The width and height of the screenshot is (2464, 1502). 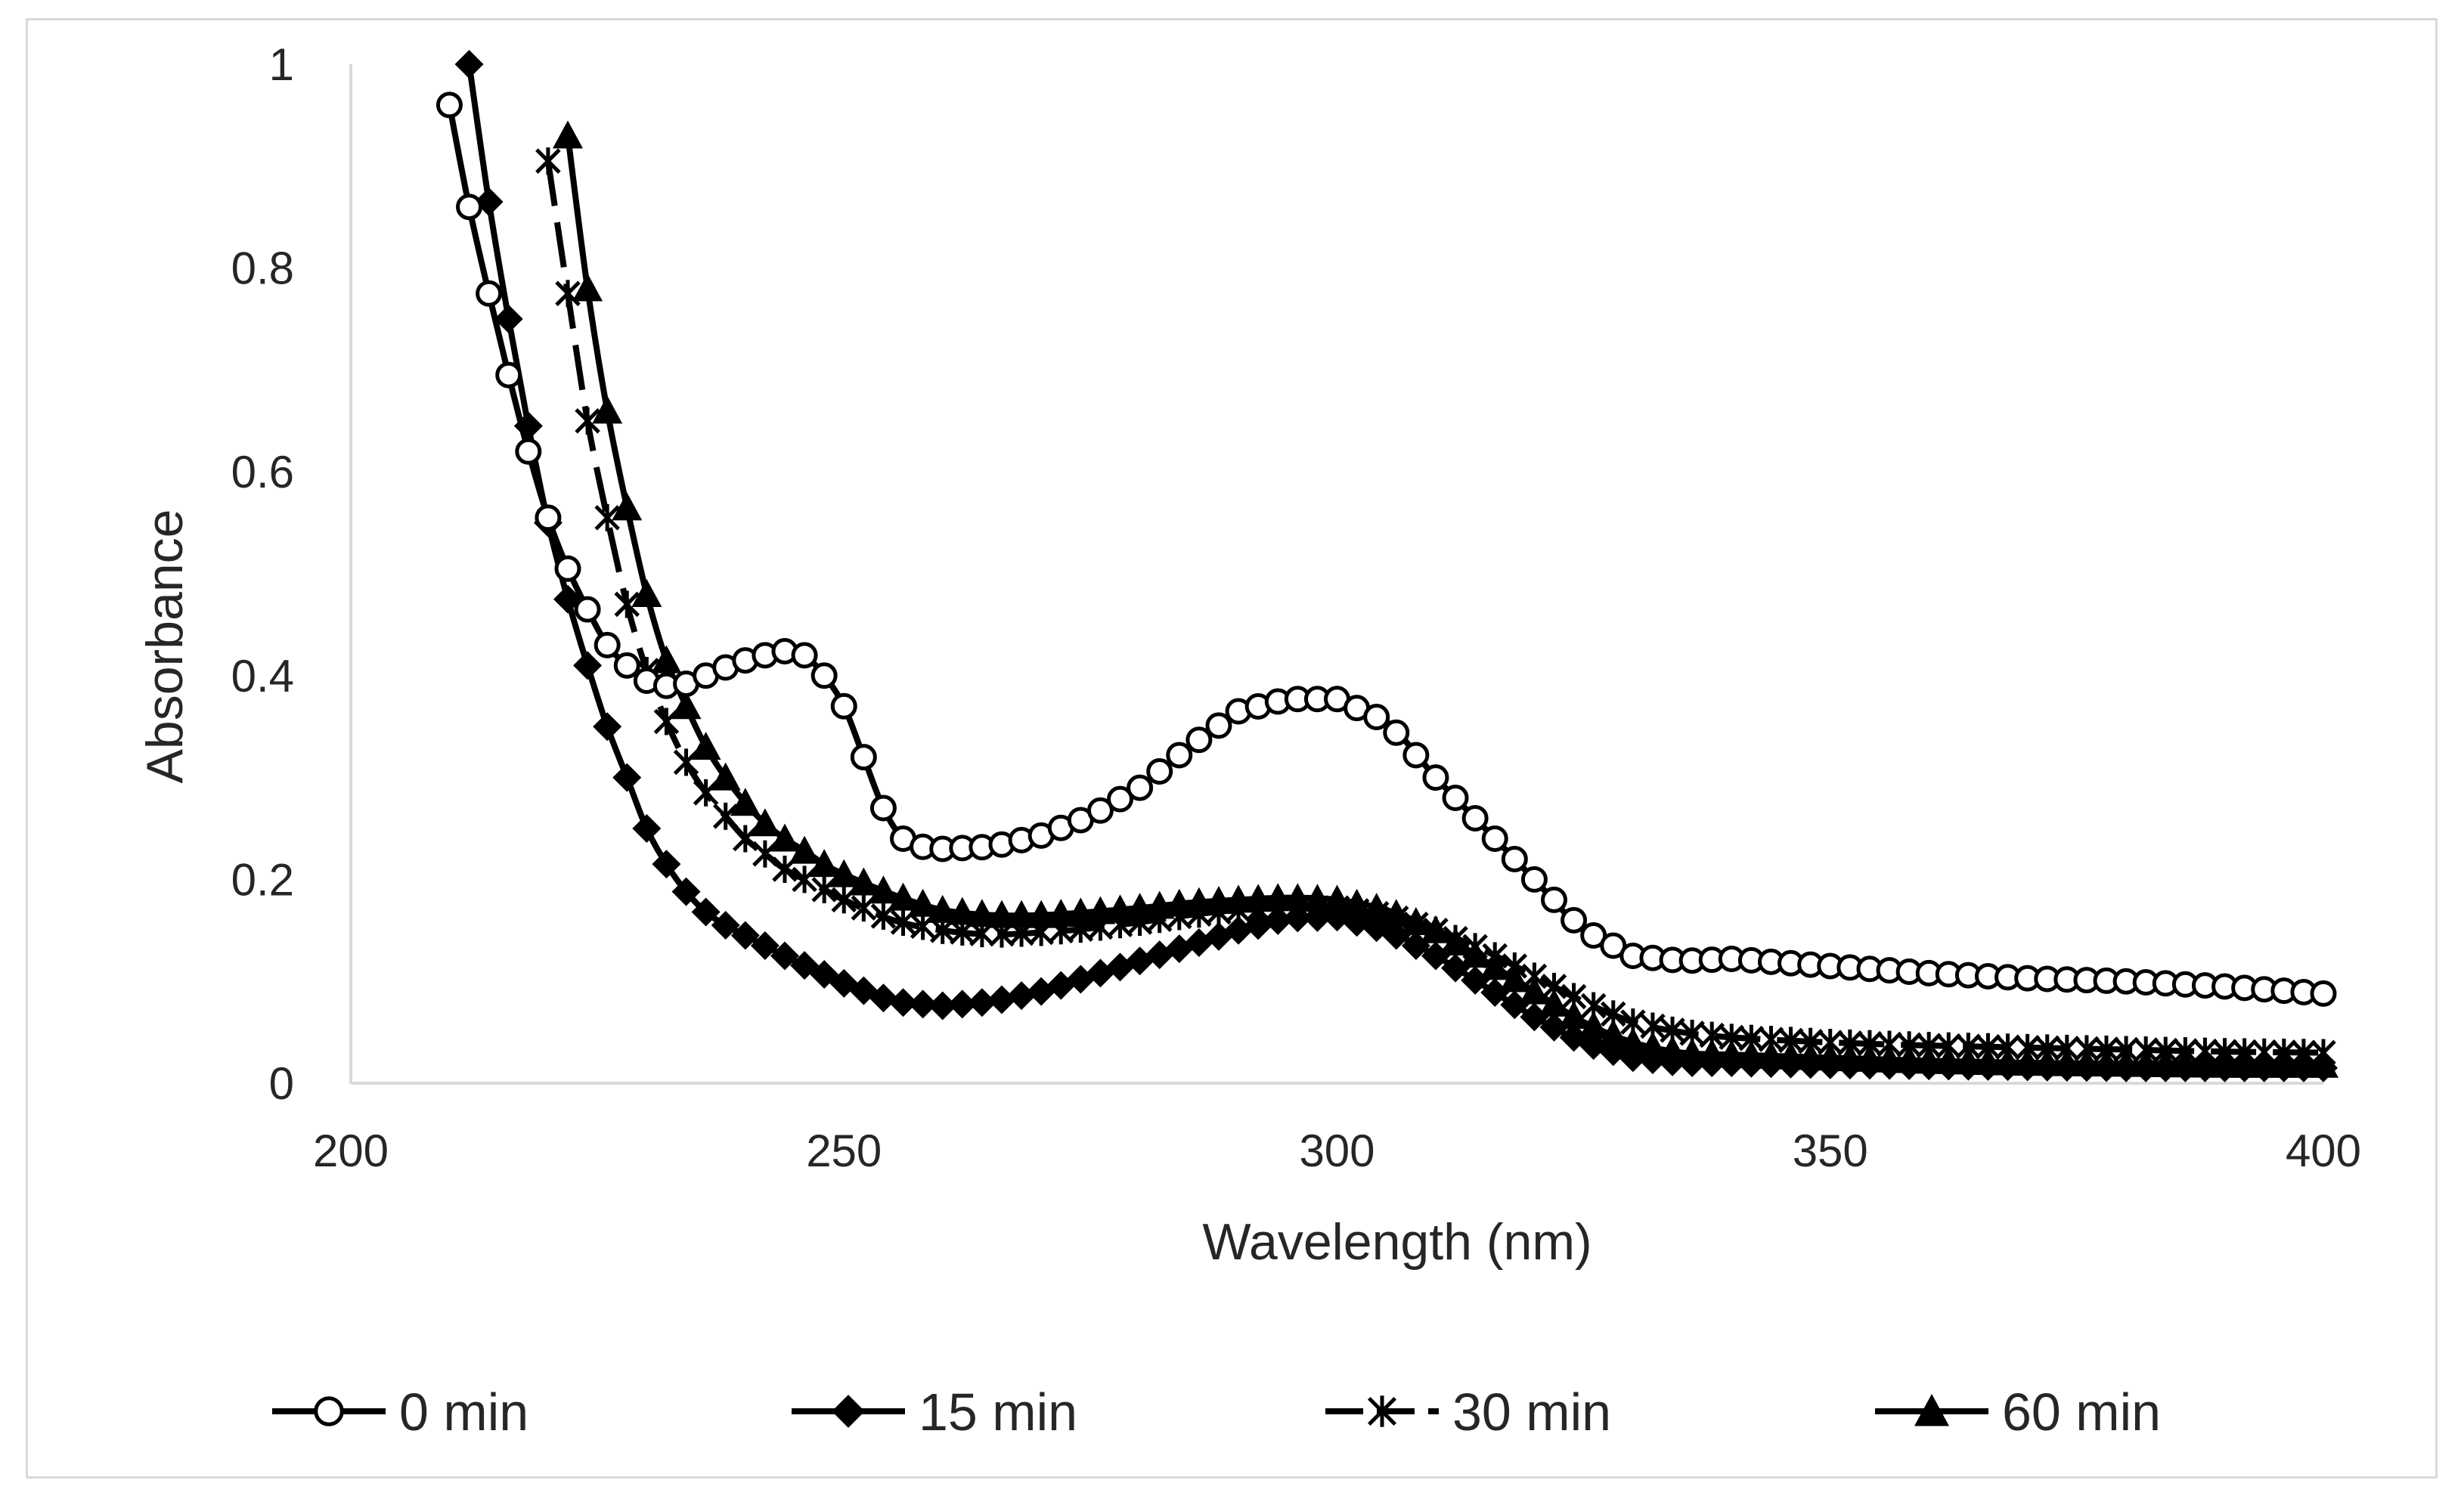 What do you see at coordinates (463, 1412) in the screenshot?
I see `legend-label: 0 min` at bounding box center [463, 1412].